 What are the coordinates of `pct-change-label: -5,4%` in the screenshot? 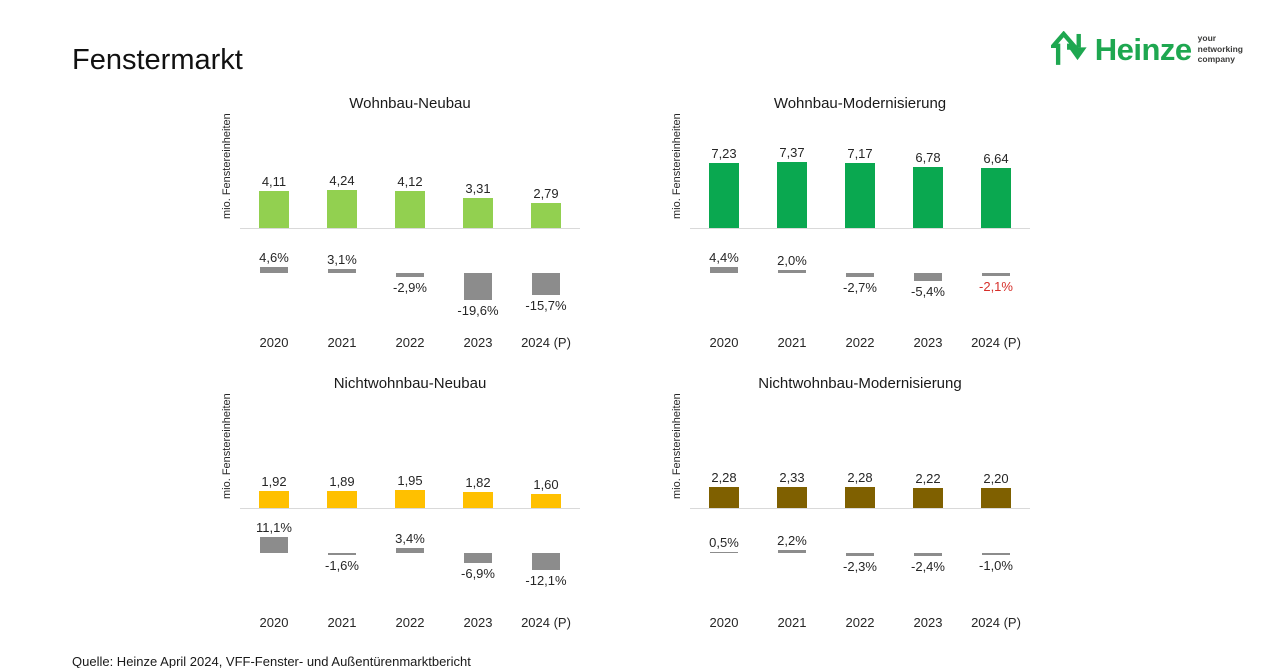 It's located at (928, 291).